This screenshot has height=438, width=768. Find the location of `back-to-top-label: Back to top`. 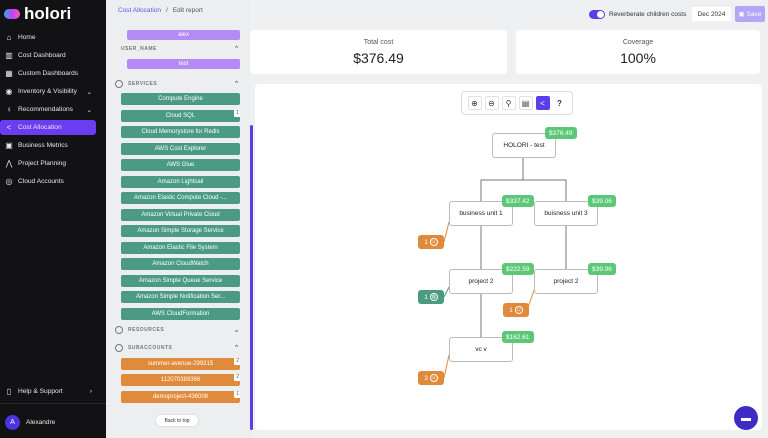

back-to-top-label: Back to top is located at coordinates (177, 420).